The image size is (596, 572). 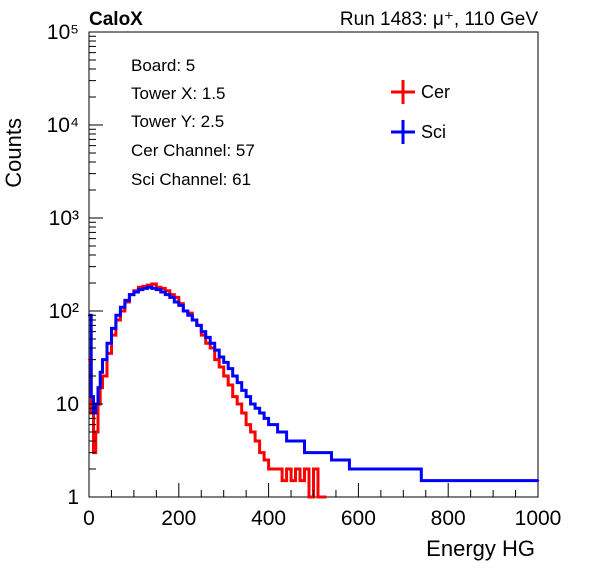 I want to click on info-line-cer-channel: Cer Channel: 57, so click(x=193, y=150).